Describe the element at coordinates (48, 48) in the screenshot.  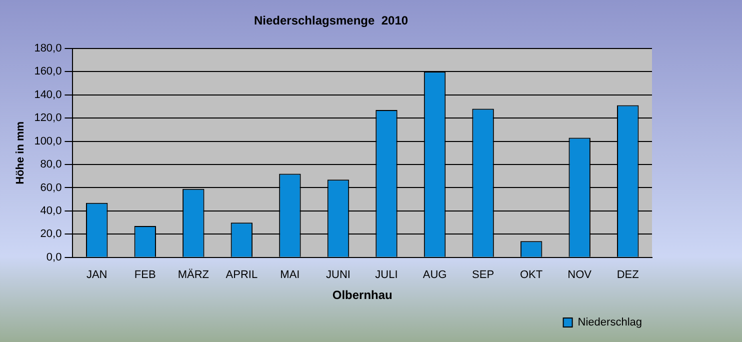
I see `y-tick-label: 180,0` at that location.